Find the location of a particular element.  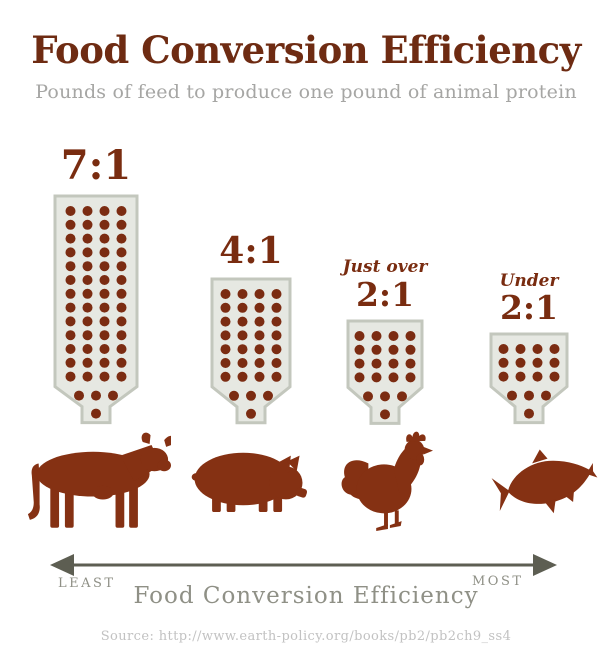

ratio-value-chicken: 2:1 is located at coordinates (385, 294).